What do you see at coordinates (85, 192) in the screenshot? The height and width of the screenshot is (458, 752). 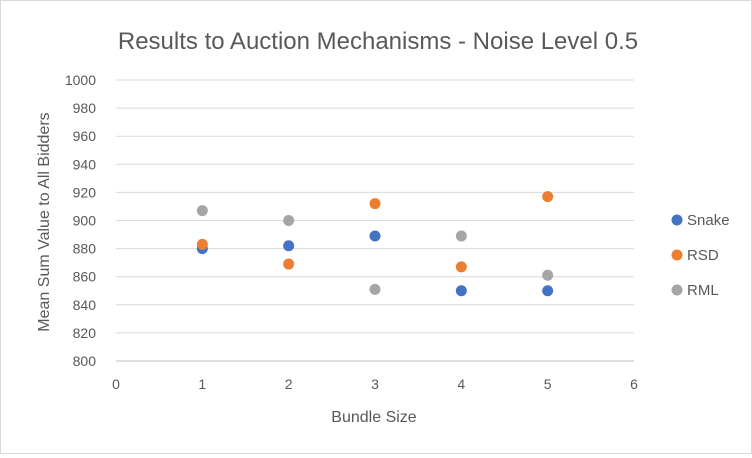 I see `y-tick-label: 920` at bounding box center [85, 192].